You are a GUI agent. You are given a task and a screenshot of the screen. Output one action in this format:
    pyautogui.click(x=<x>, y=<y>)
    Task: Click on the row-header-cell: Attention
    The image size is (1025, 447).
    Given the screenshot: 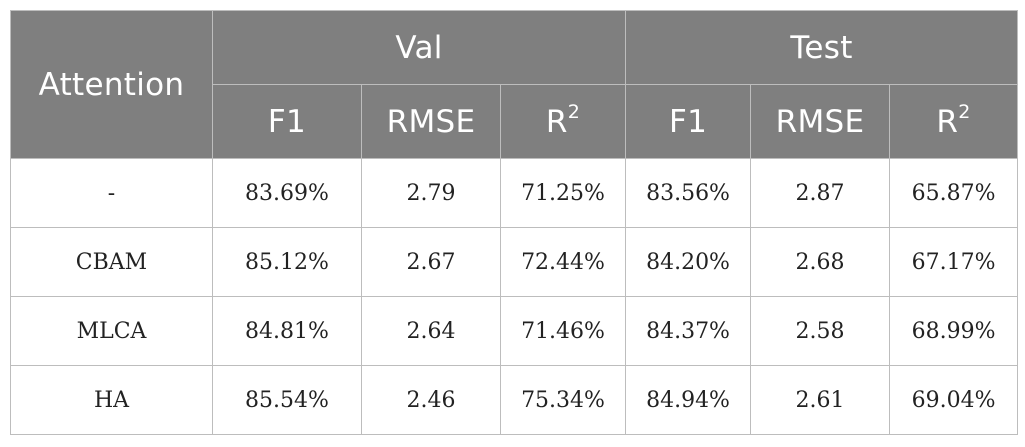 What is the action you would take?
    pyautogui.click(x=111, y=84)
    